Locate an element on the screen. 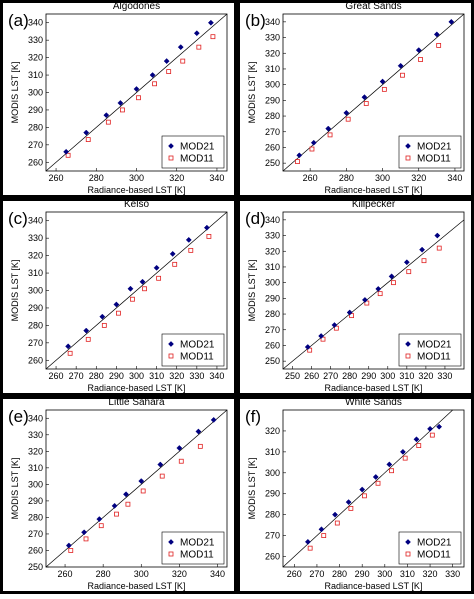  panel-label: (f) is located at coordinates (253, 416).